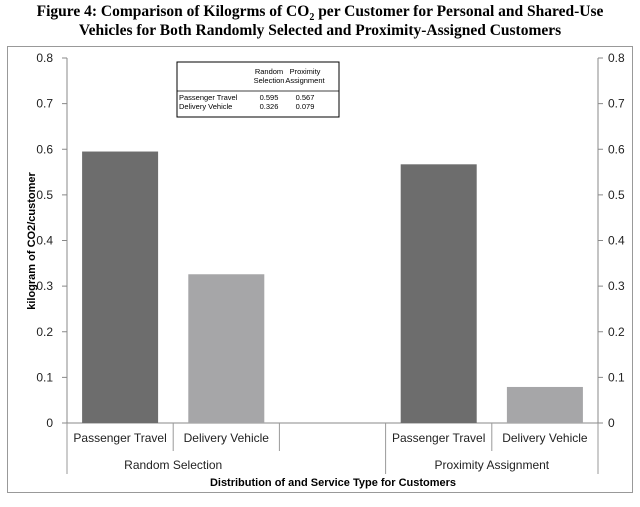  What do you see at coordinates (616, 58) in the screenshot?
I see `y-tick-label-right: 0.8` at bounding box center [616, 58].